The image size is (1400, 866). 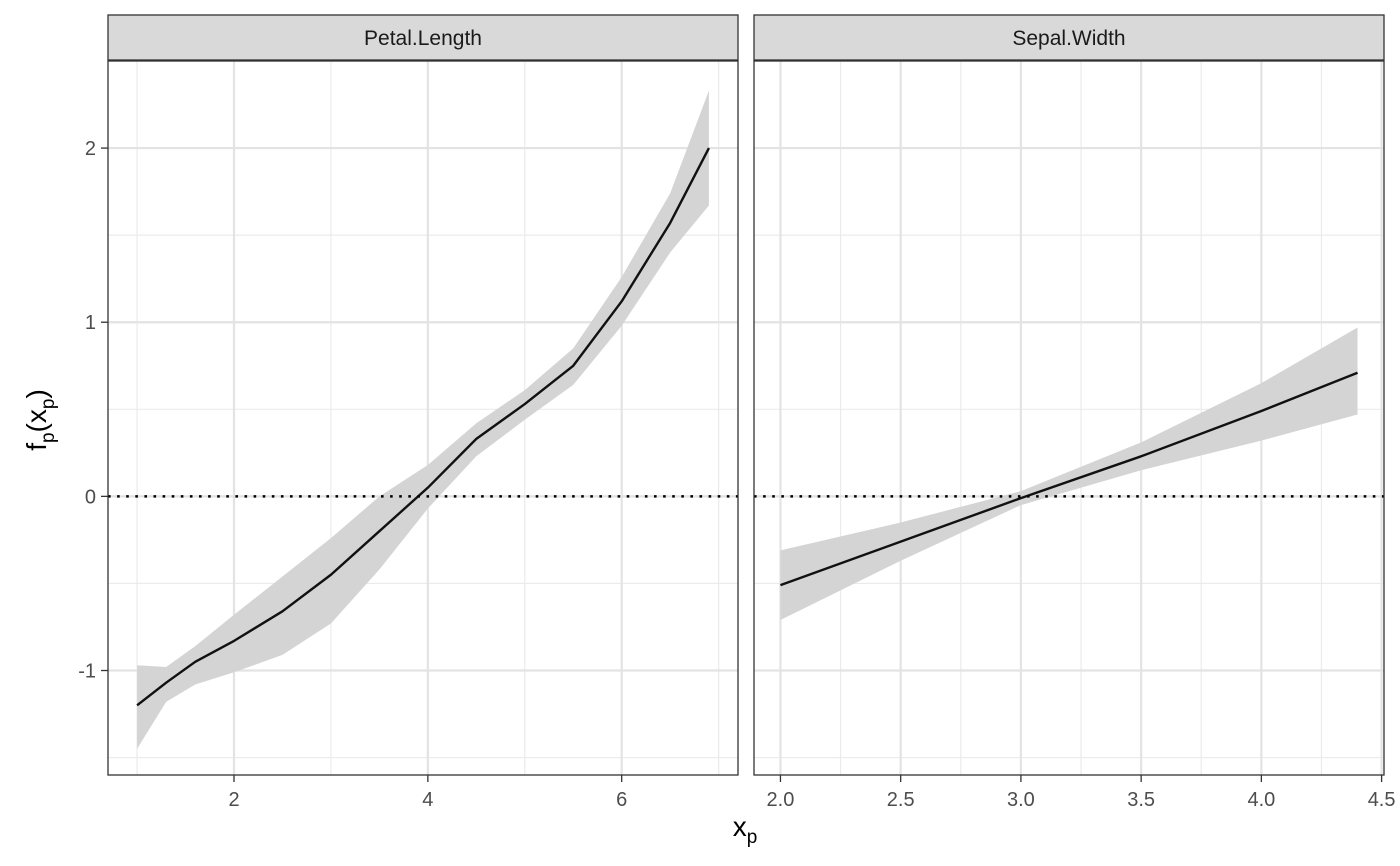 What do you see at coordinates (1021, 800) in the screenshot?
I see `x-tick-label: 3.0` at bounding box center [1021, 800].